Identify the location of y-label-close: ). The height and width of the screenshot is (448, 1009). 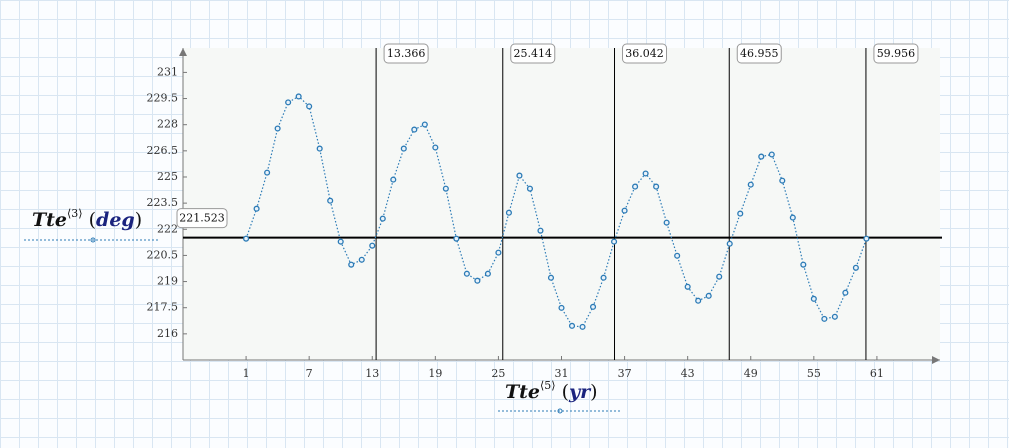
(138, 220).